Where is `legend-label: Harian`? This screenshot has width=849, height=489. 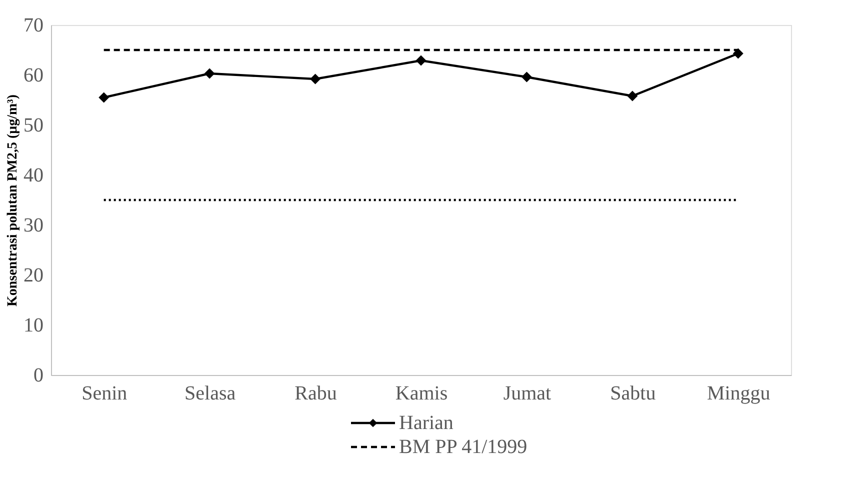 legend-label: Harian is located at coordinates (426, 423).